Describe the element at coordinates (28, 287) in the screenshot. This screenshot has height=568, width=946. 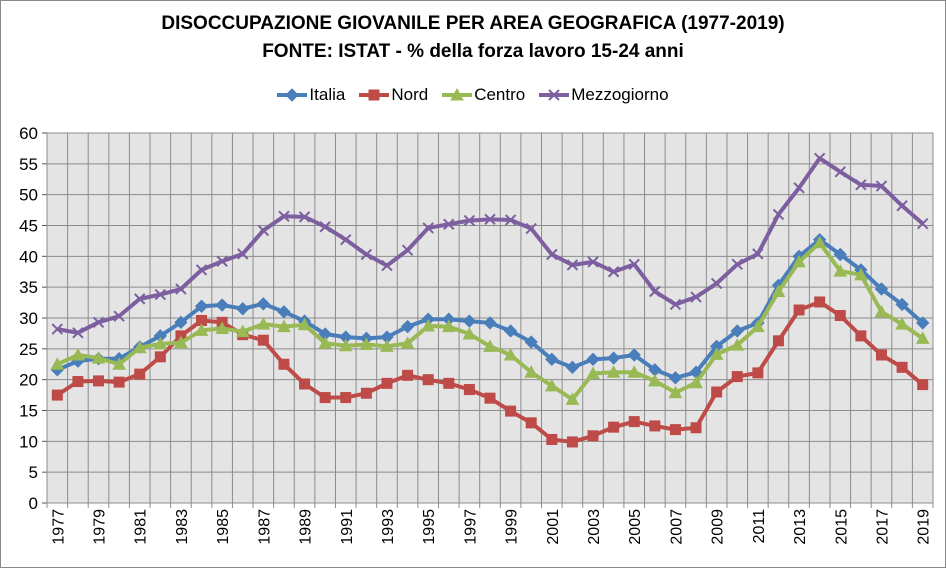
I see `y-tick-label: 35` at that location.